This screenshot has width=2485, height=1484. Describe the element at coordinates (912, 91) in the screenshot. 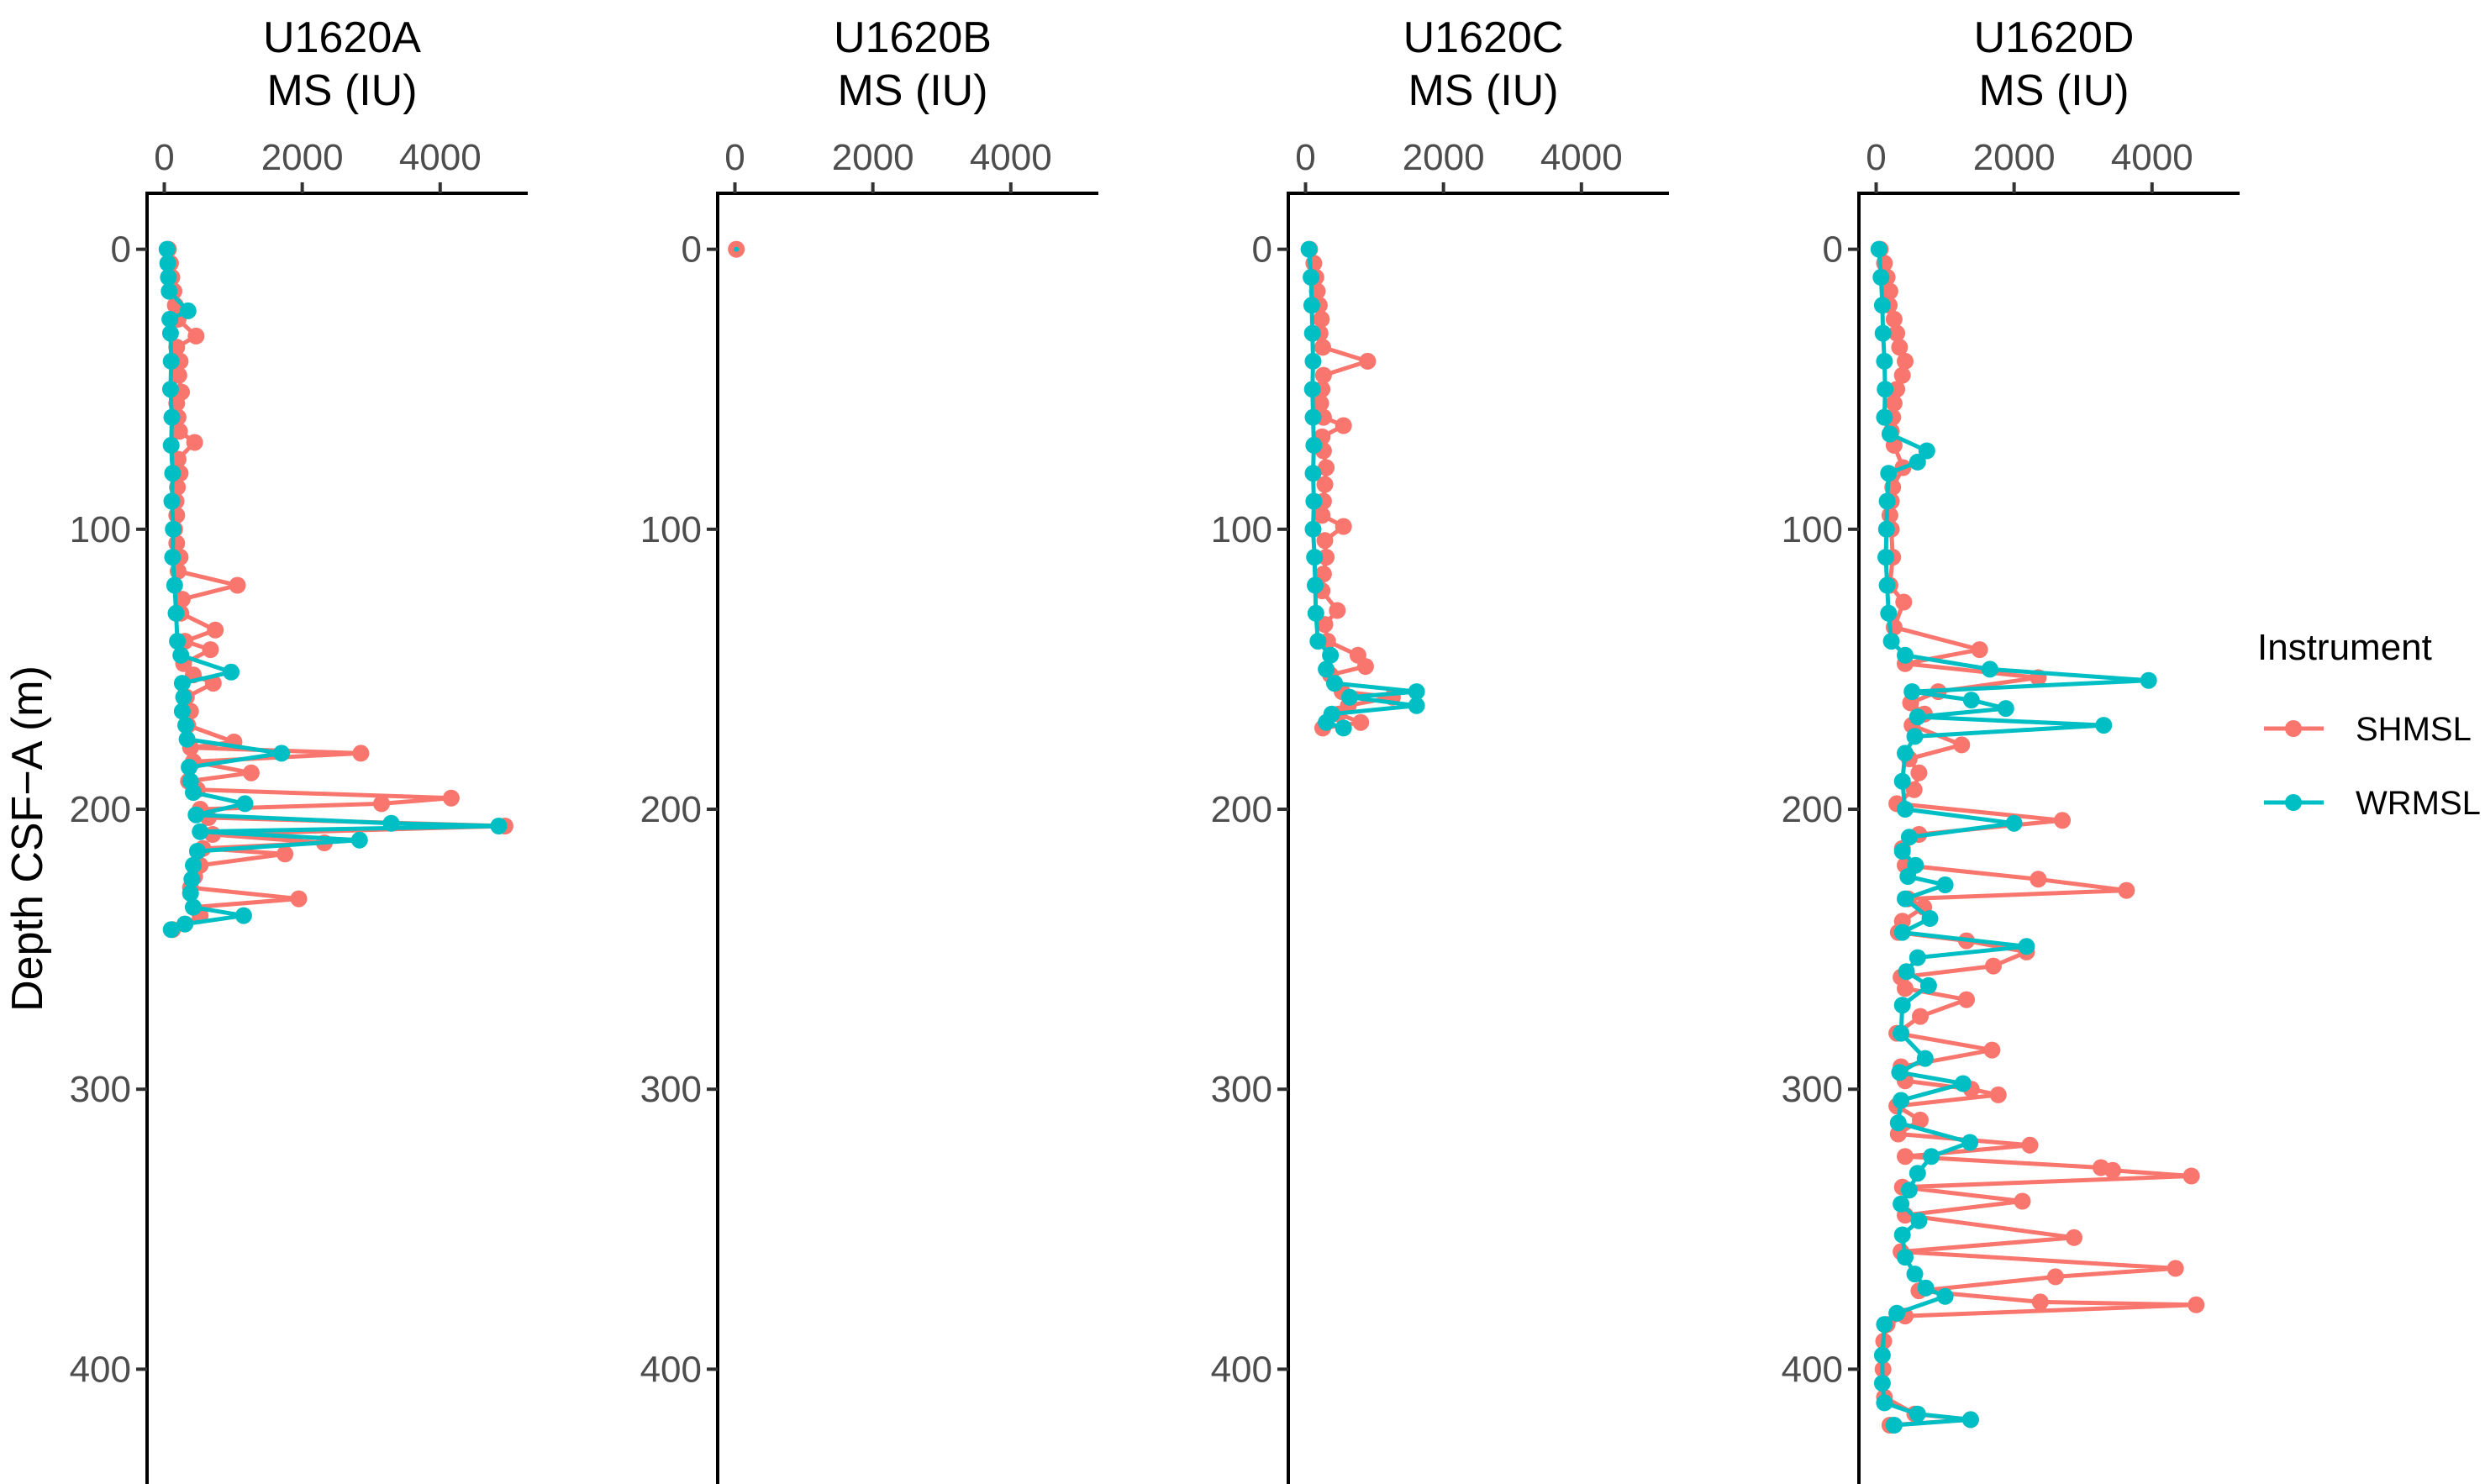

I see `x-axis-title: MS (IU)` at that location.